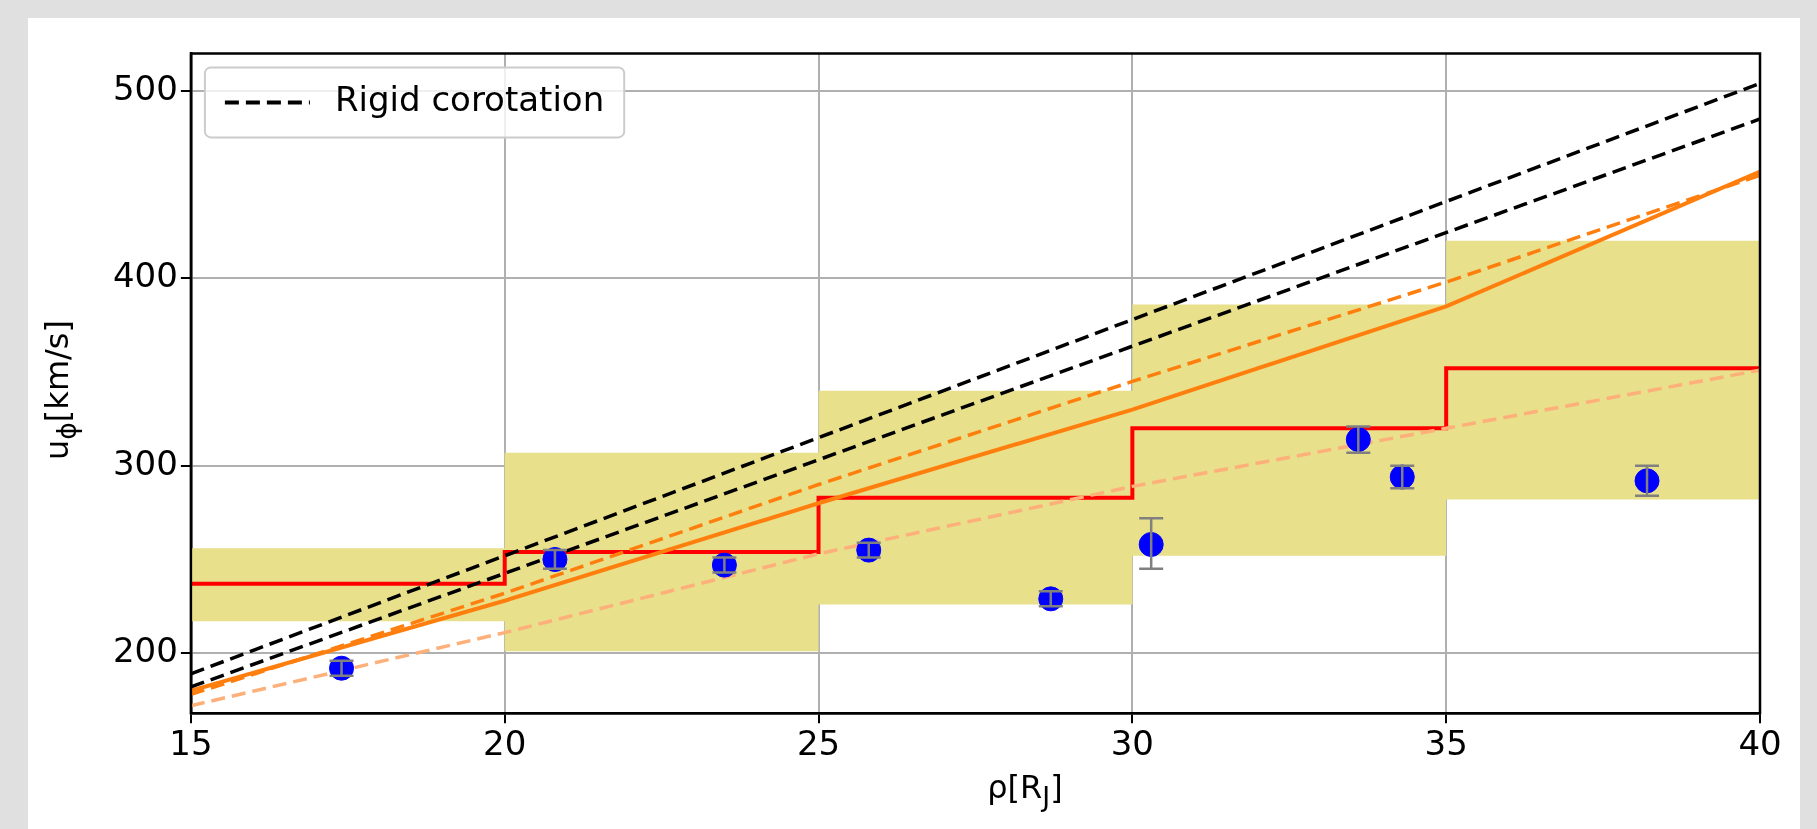  I want to click on x-tick-label: 30, so click(1132, 743).